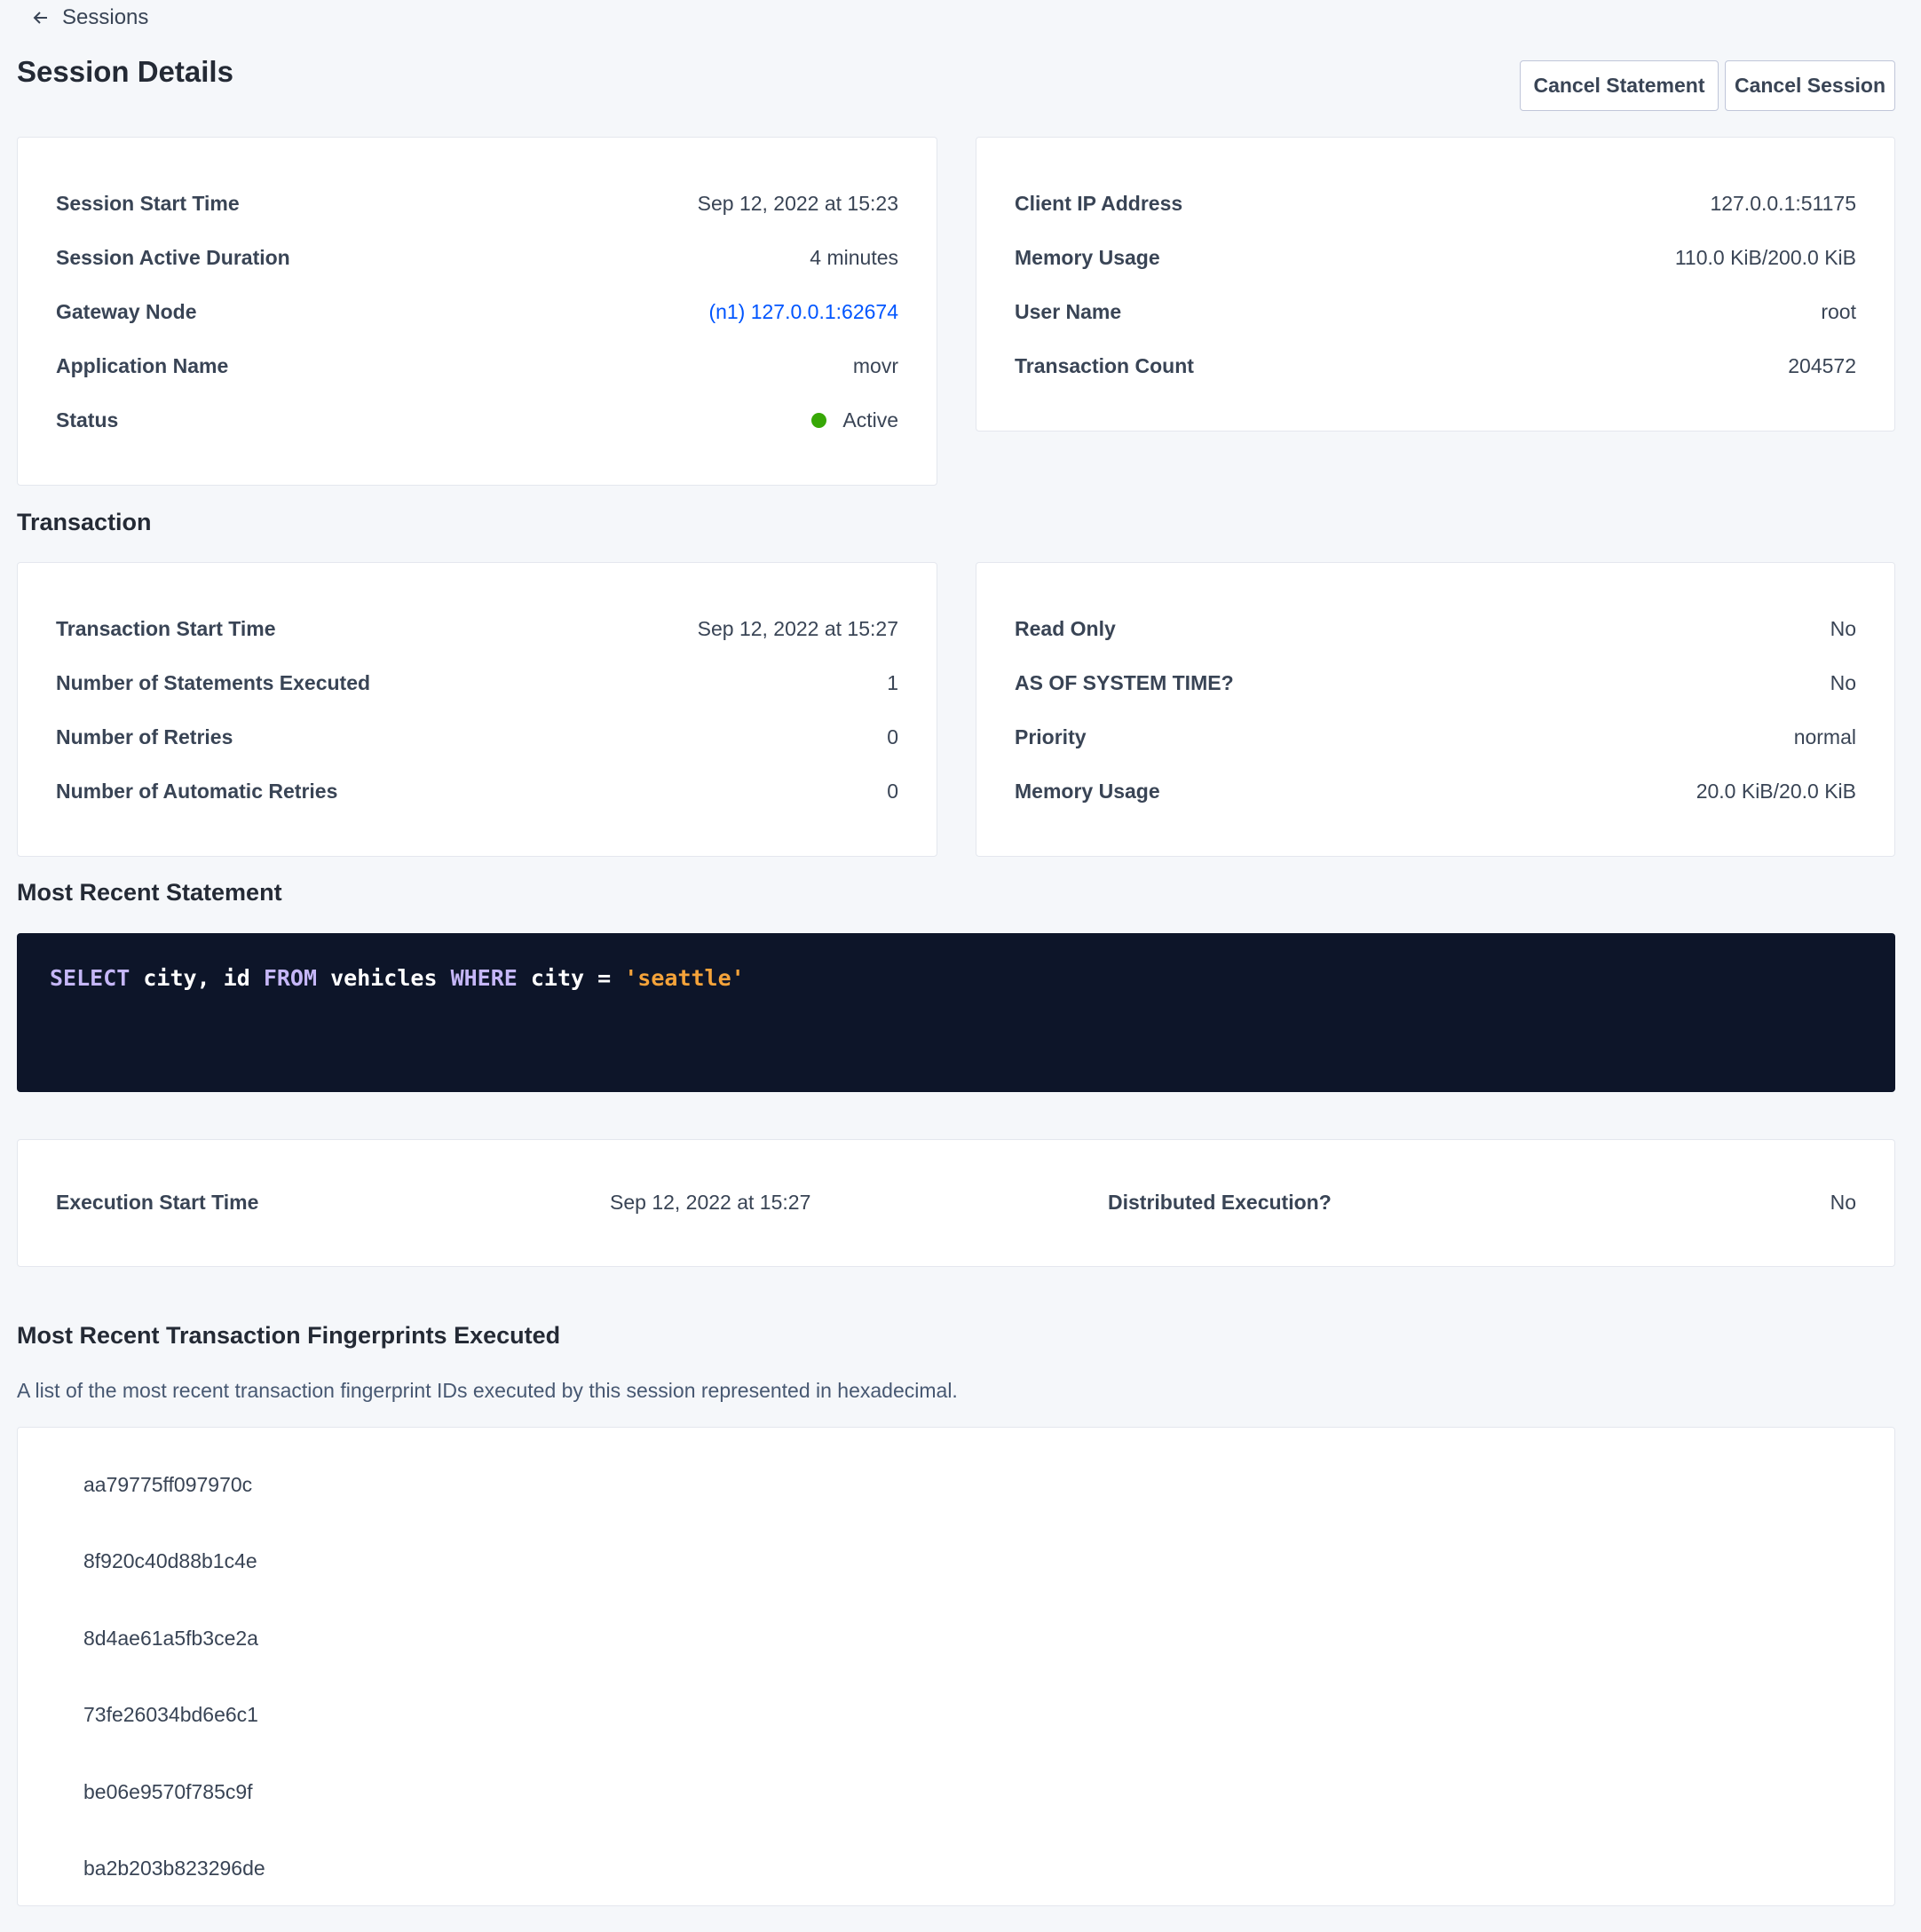  Describe the element at coordinates (168, 1791) in the screenshot. I see `fingerprint-item: be06e9570f785c9f` at that location.